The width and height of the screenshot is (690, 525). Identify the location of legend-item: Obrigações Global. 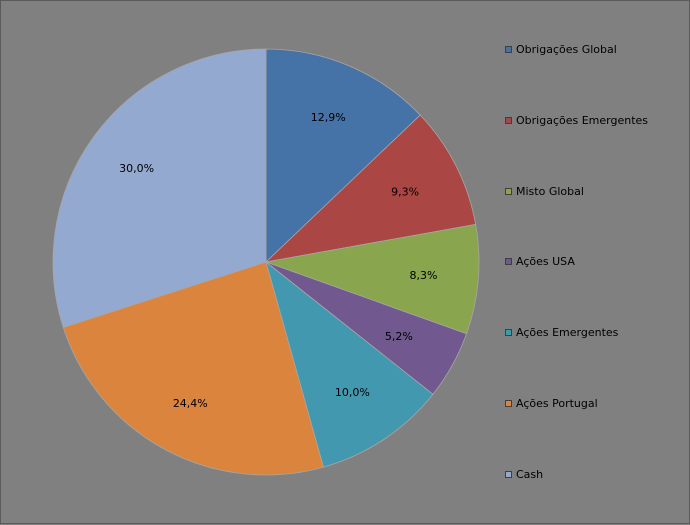
(561, 49).